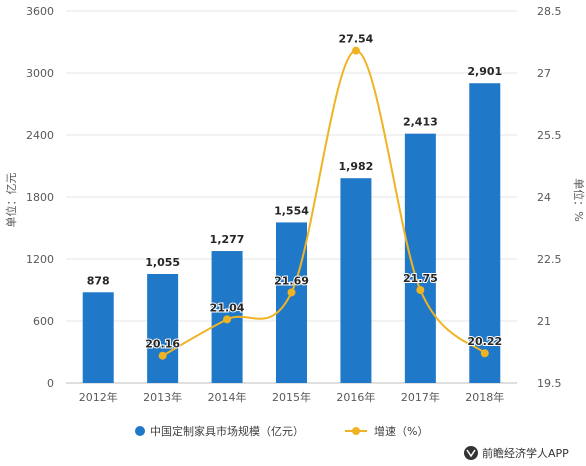 The width and height of the screenshot is (586, 466). Describe the element at coordinates (579, 199) in the screenshot. I see `right-axis-title: 单位：%` at that location.